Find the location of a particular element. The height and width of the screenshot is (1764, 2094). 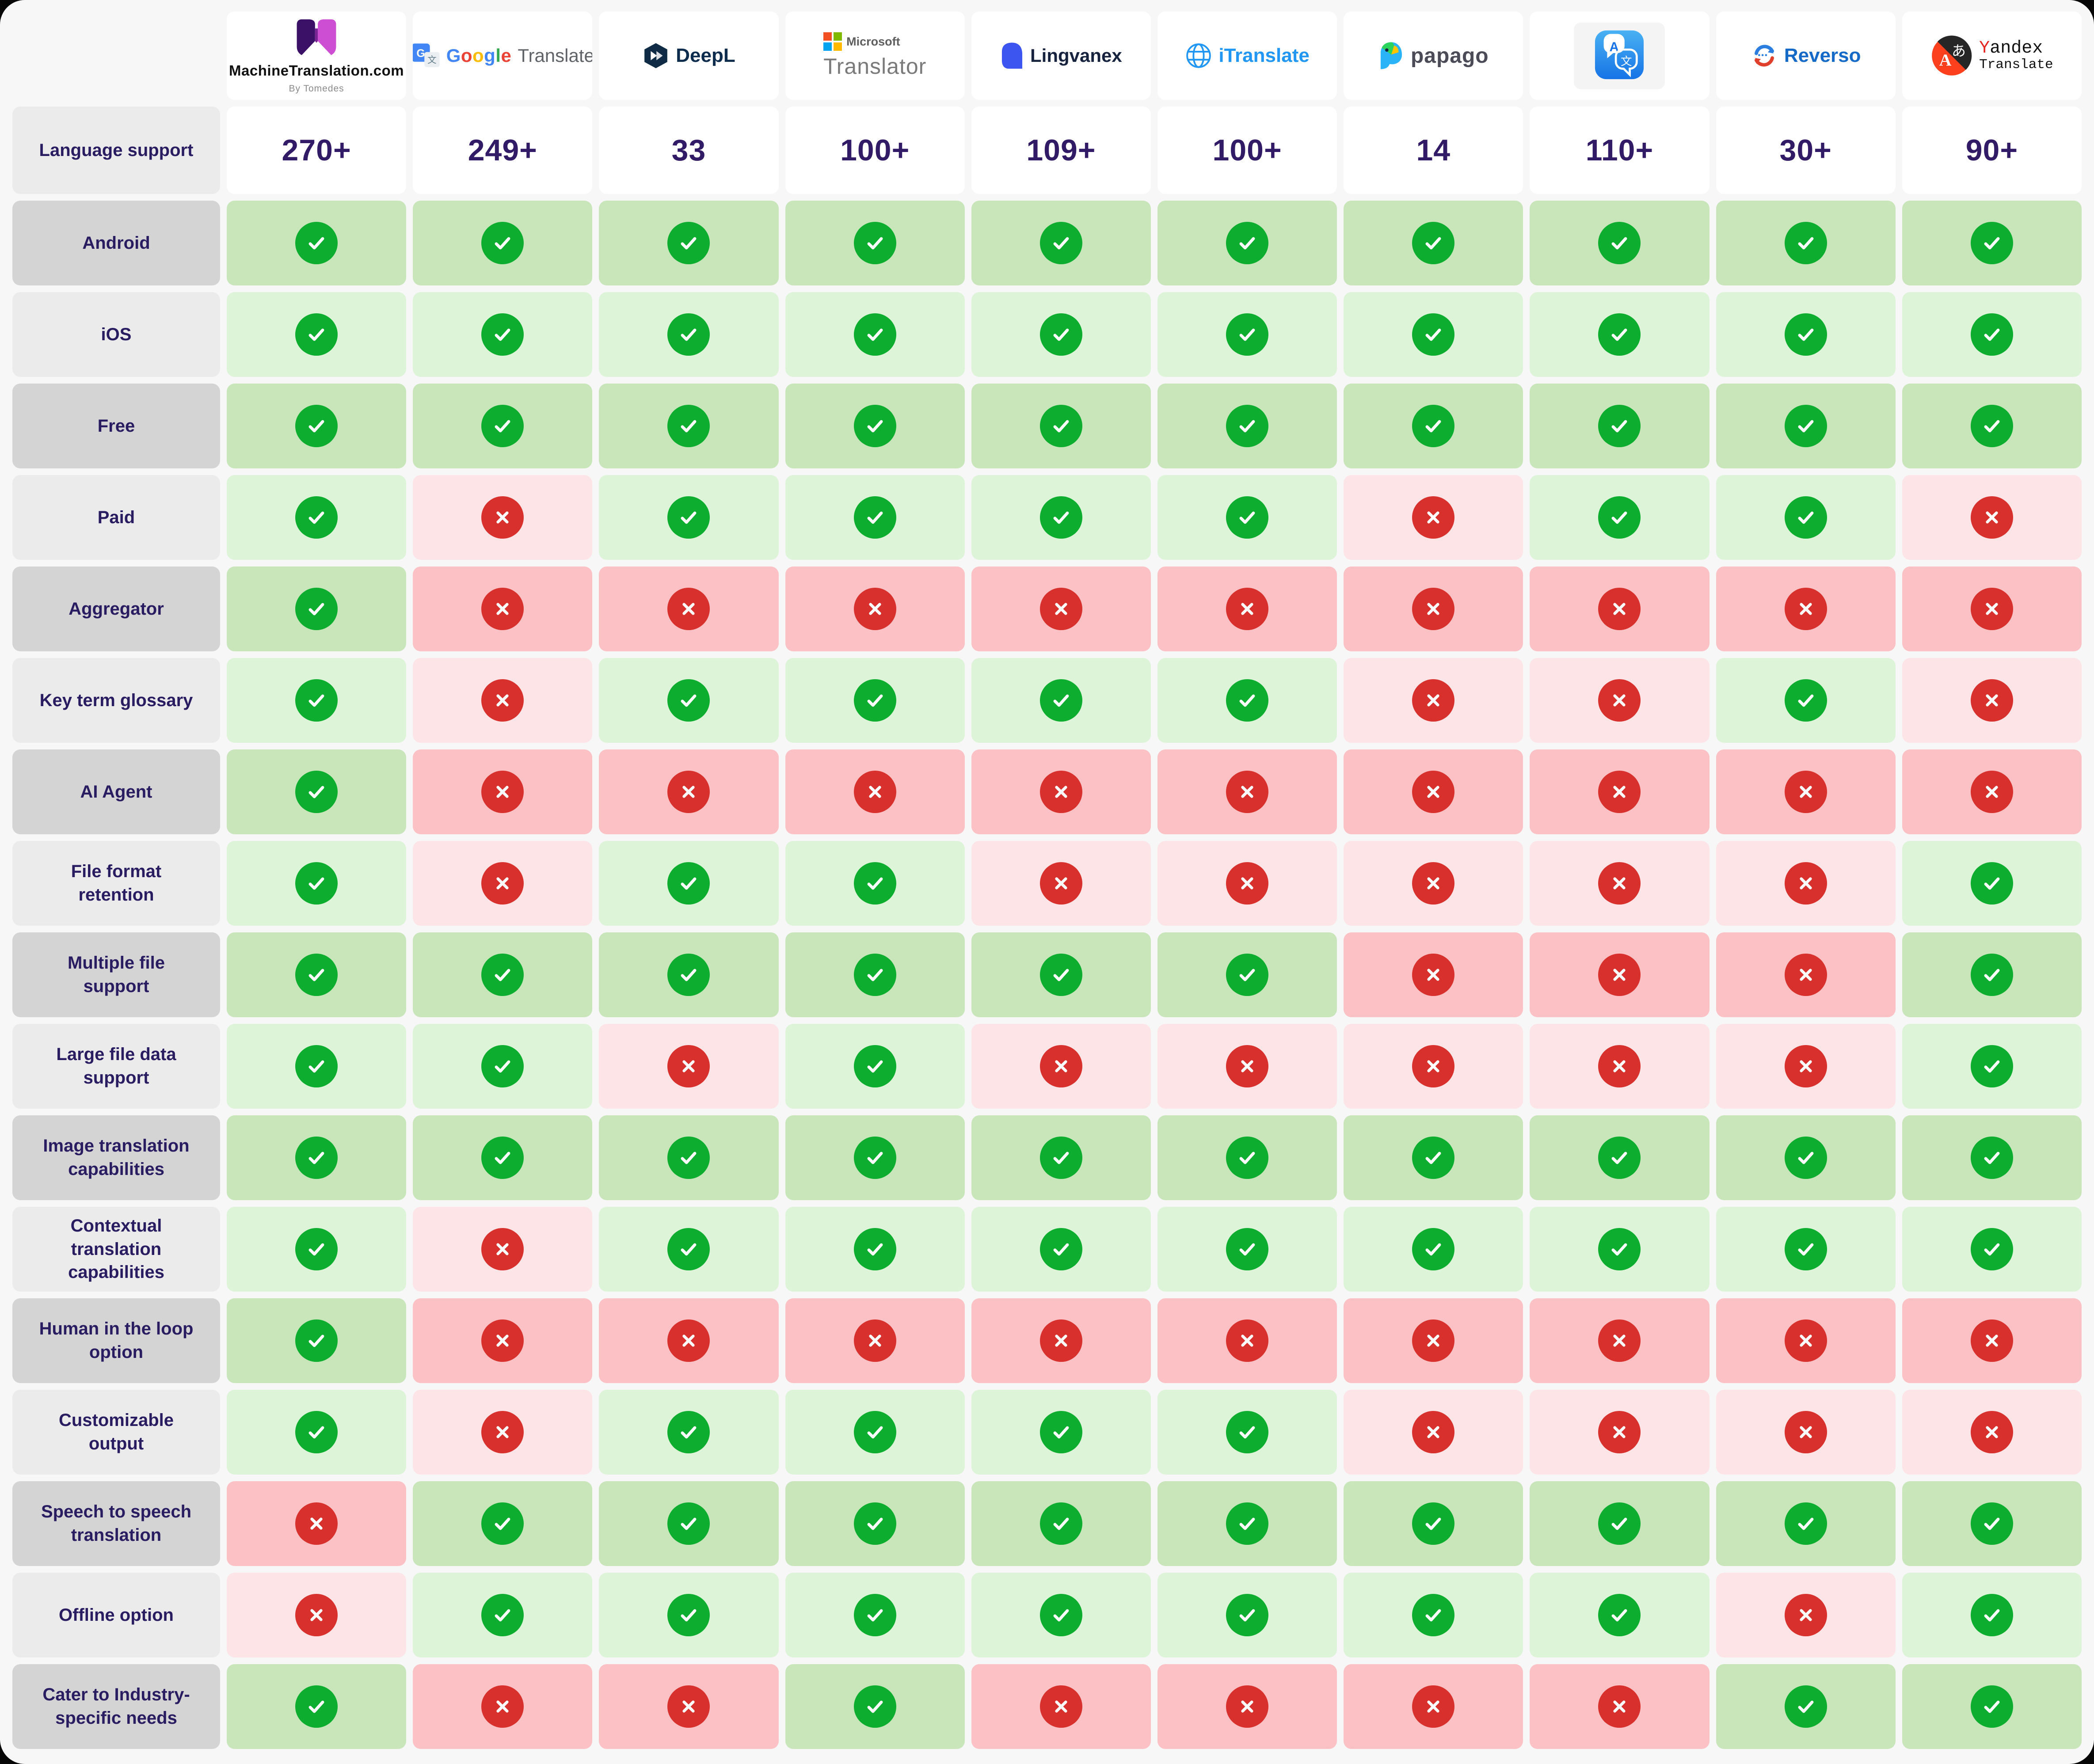

cell-key-term-glossary-deepl is located at coordinates (689, 701).